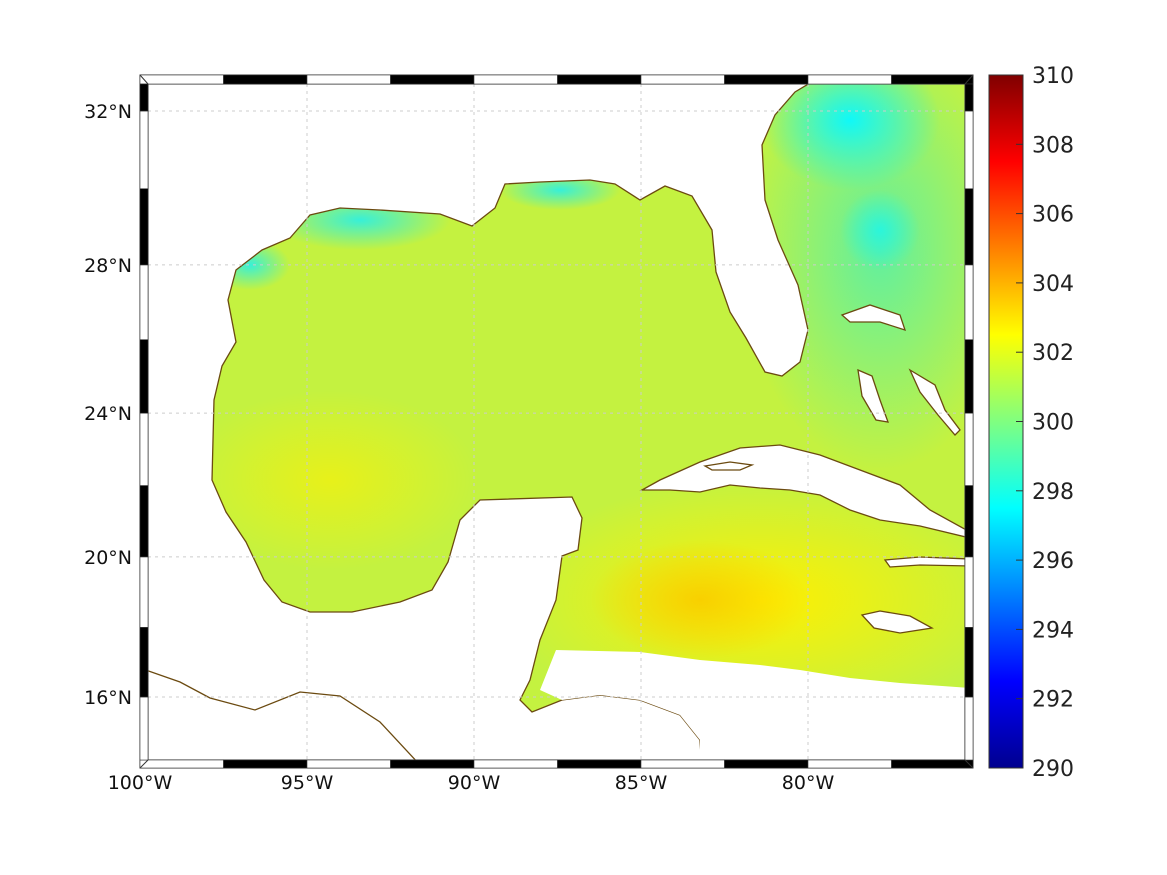 This screenshot has width=1167, height=875. Describe the element at coordinates (897, 622) in the screenshot. I see `jamaica` at that location.